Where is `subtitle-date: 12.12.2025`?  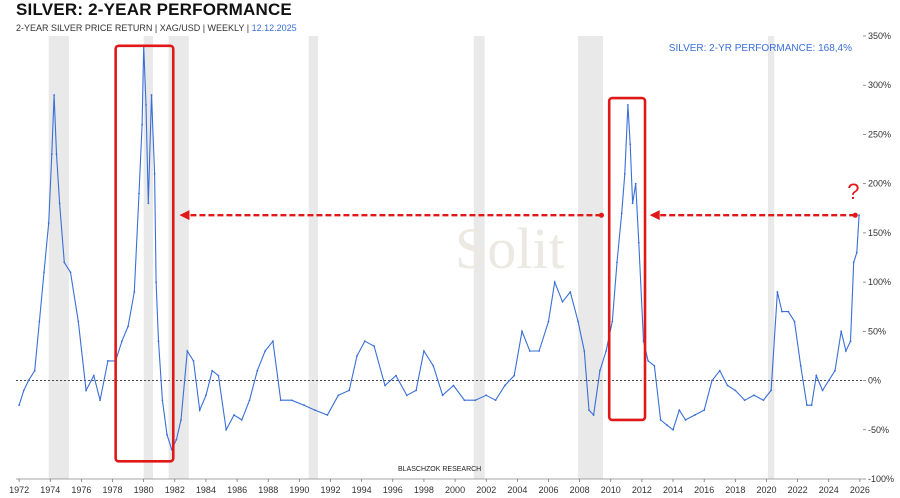
subtitle-date: 12.12.2025 is located at coordinates (274, 28).